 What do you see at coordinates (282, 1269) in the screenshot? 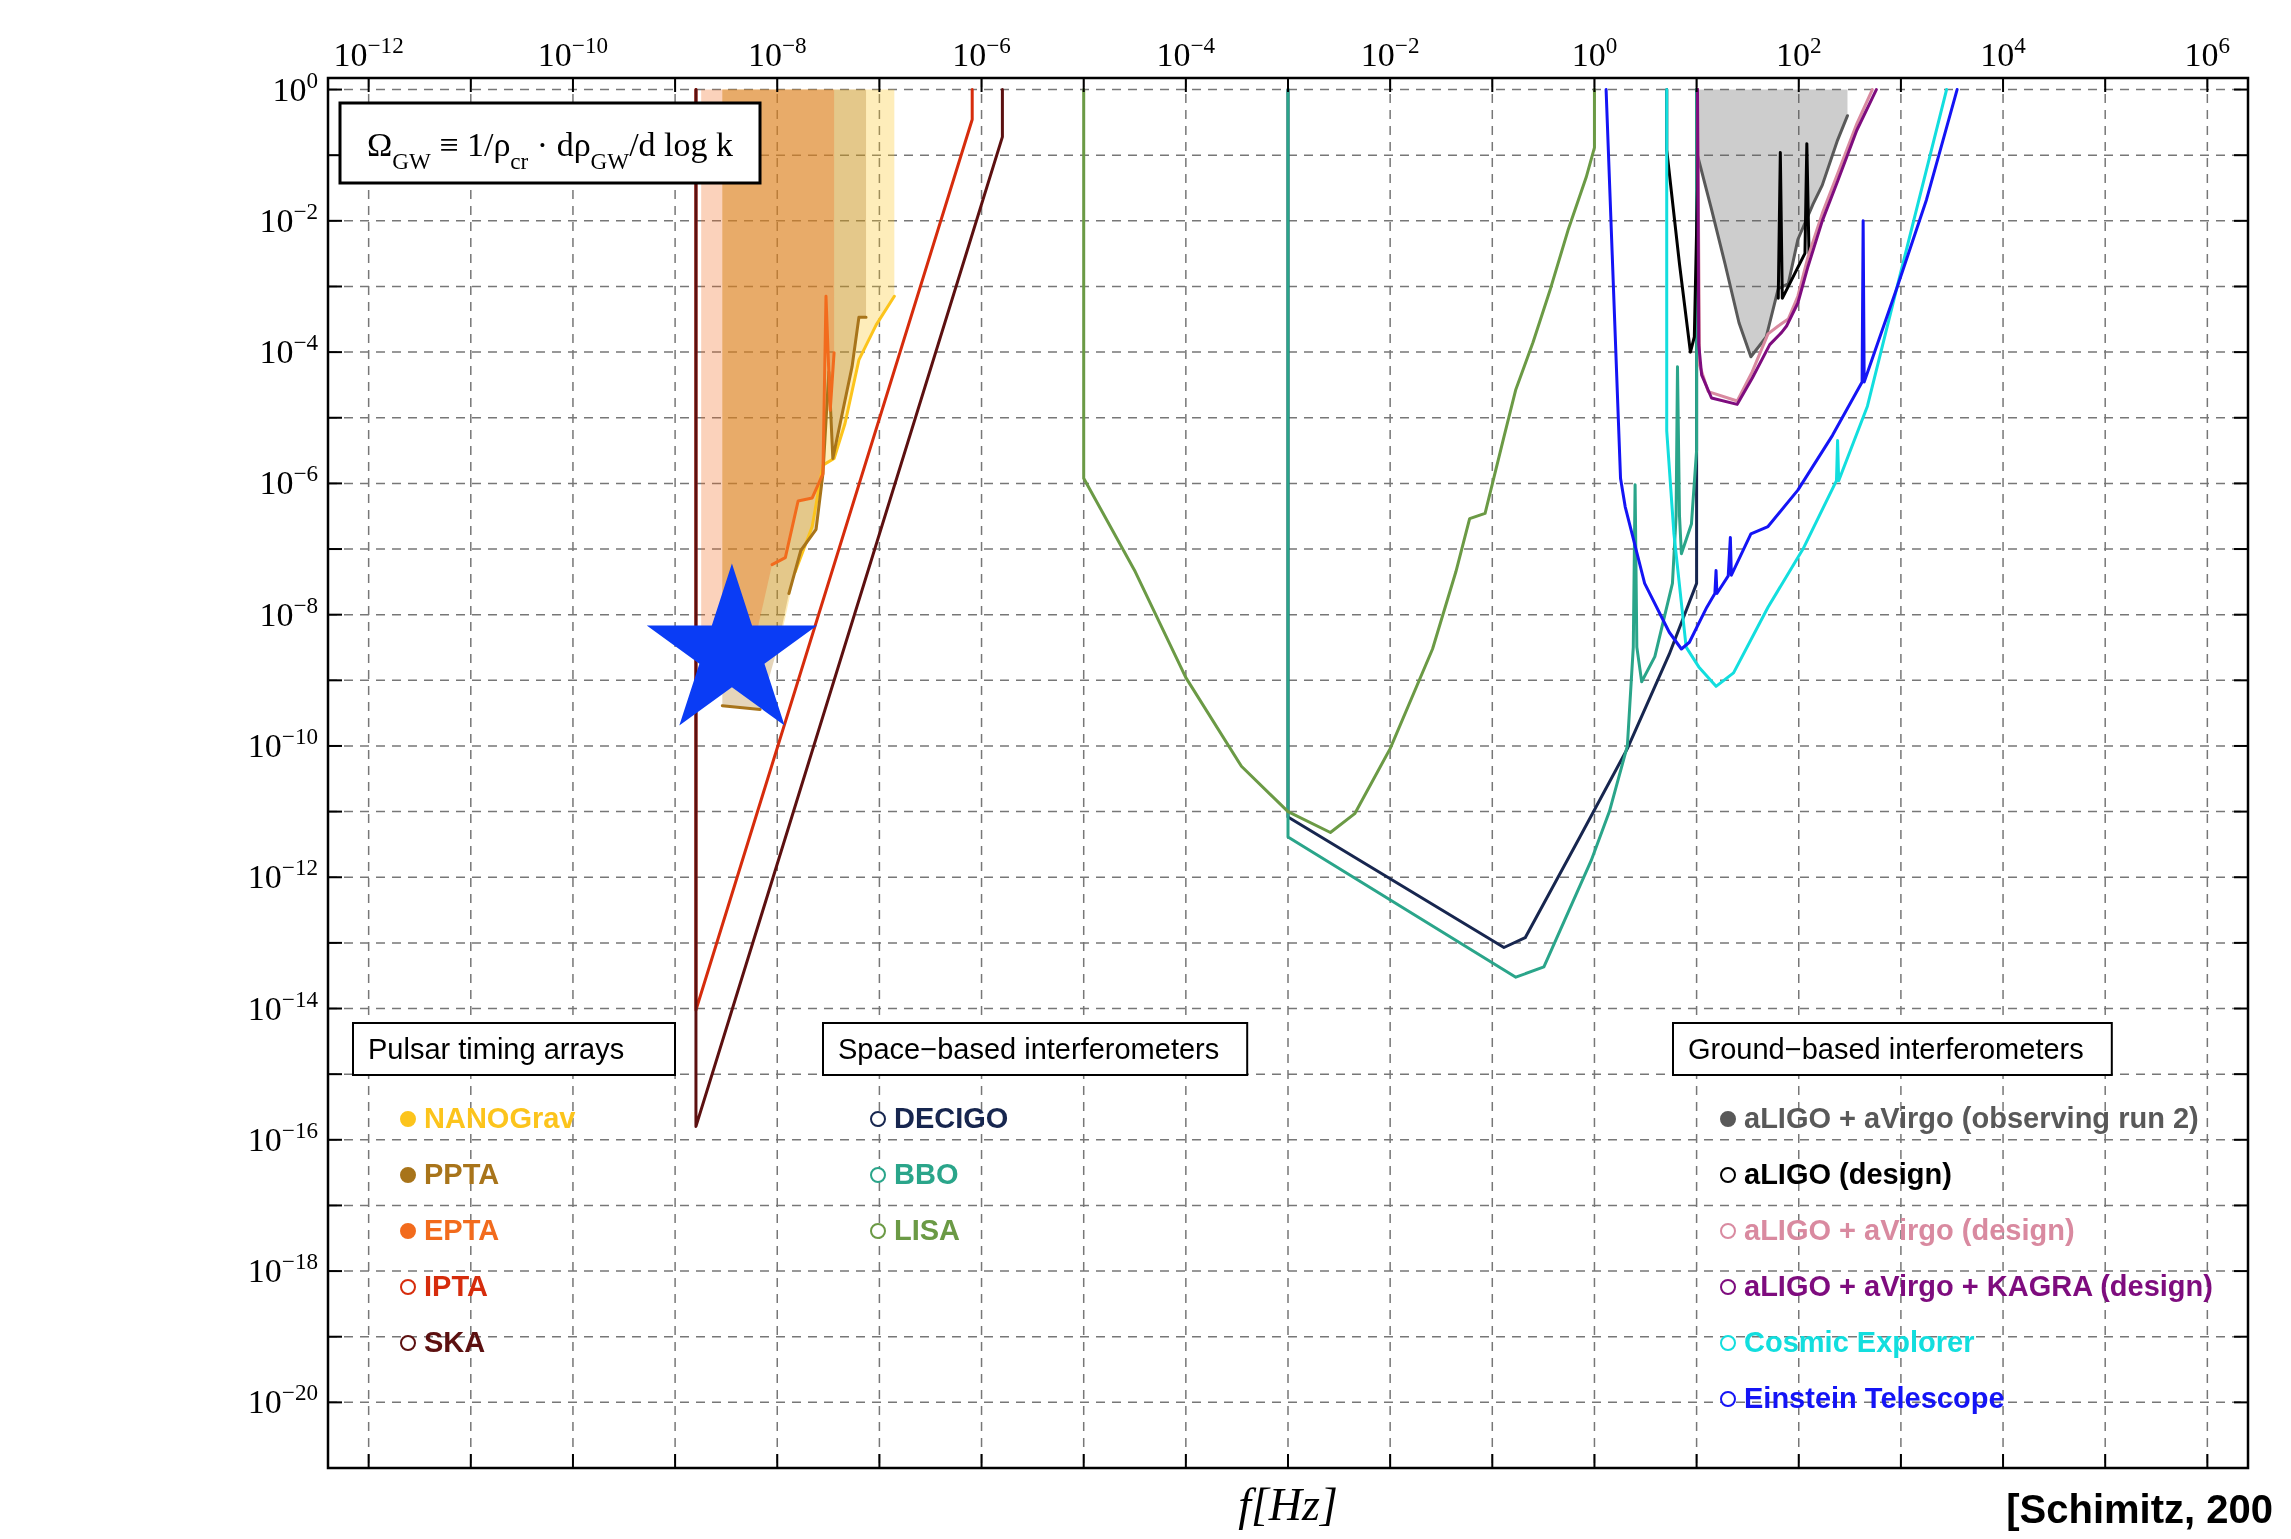
I see `y-tick-label: 10$^{−18}$` at bounding box center [282, 1269].